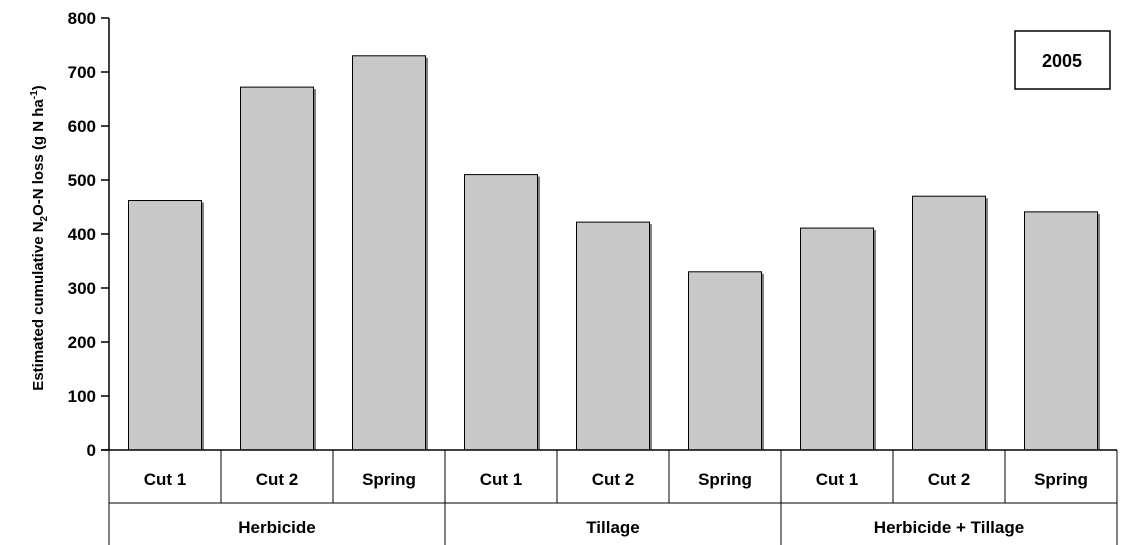 Image resolution: width=1131 pixels, height=545 pixels. I want to click on y-tick-label: 700, so click(82, 72).